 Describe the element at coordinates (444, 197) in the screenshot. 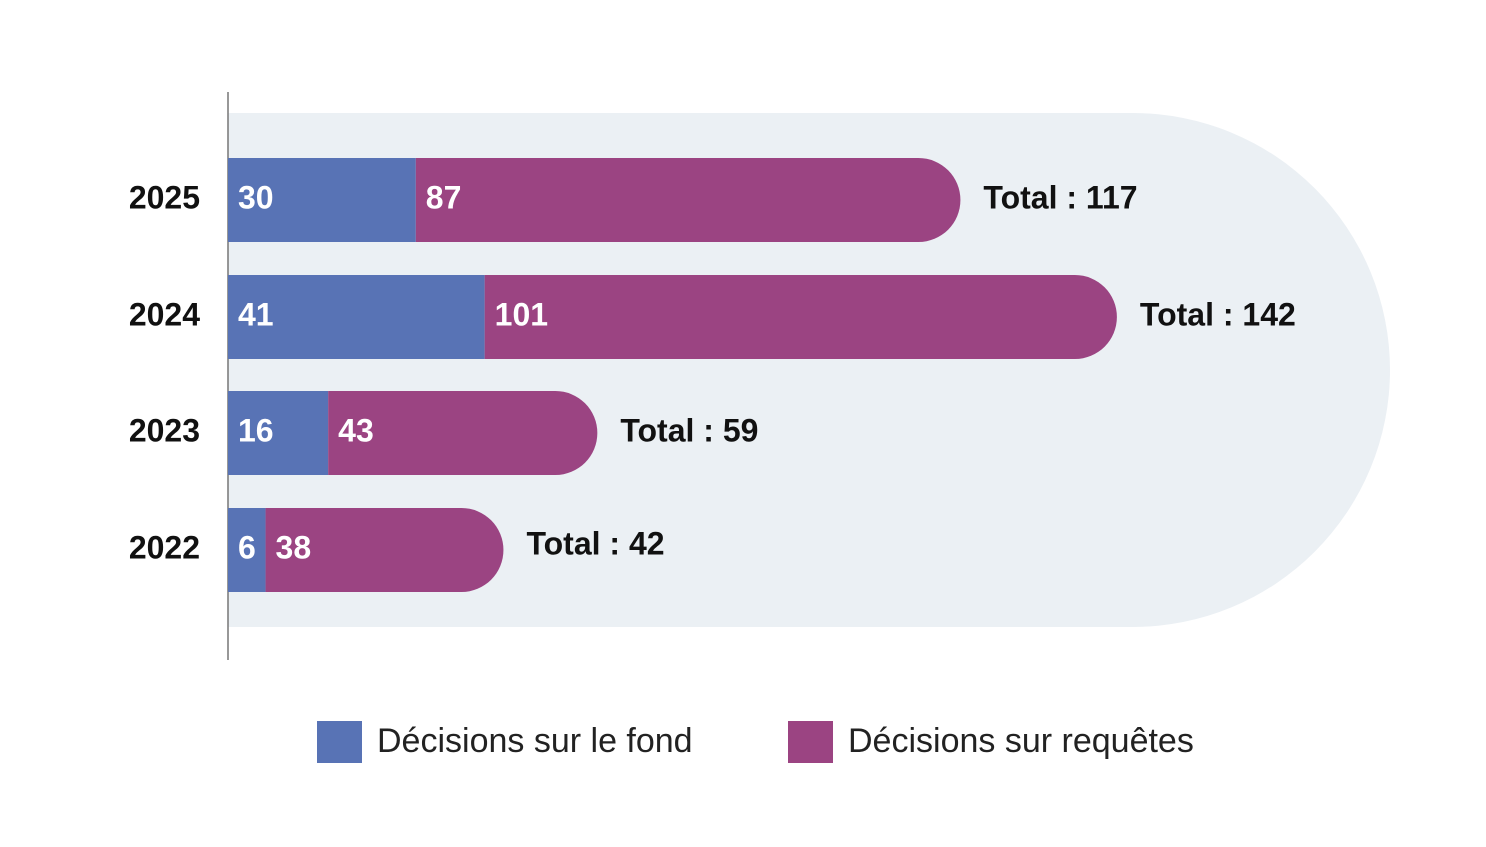

I see `value-label: 87` at that location.